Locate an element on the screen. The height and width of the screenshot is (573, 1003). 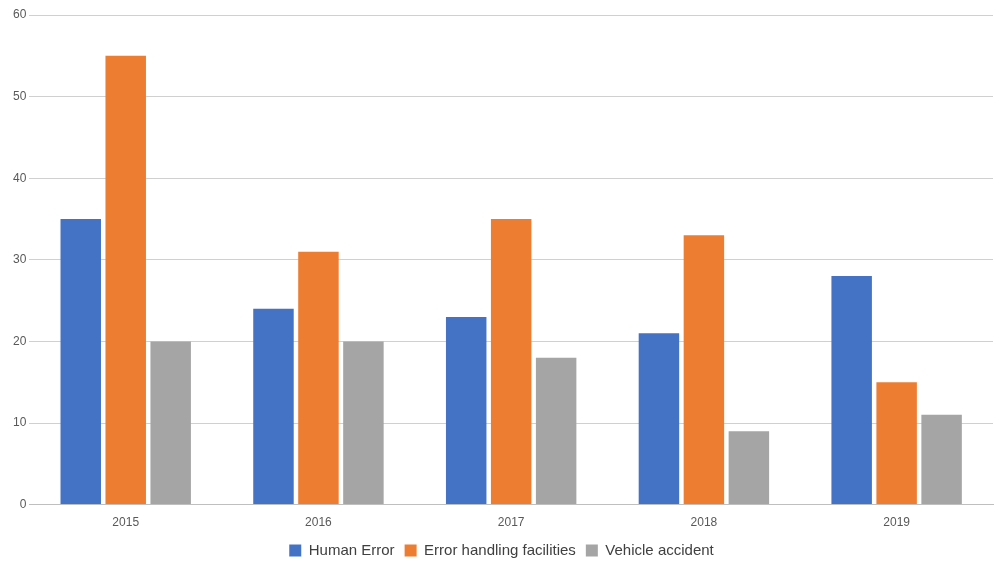
x-tick-label: 2019 is located at coordinates (897, 522).